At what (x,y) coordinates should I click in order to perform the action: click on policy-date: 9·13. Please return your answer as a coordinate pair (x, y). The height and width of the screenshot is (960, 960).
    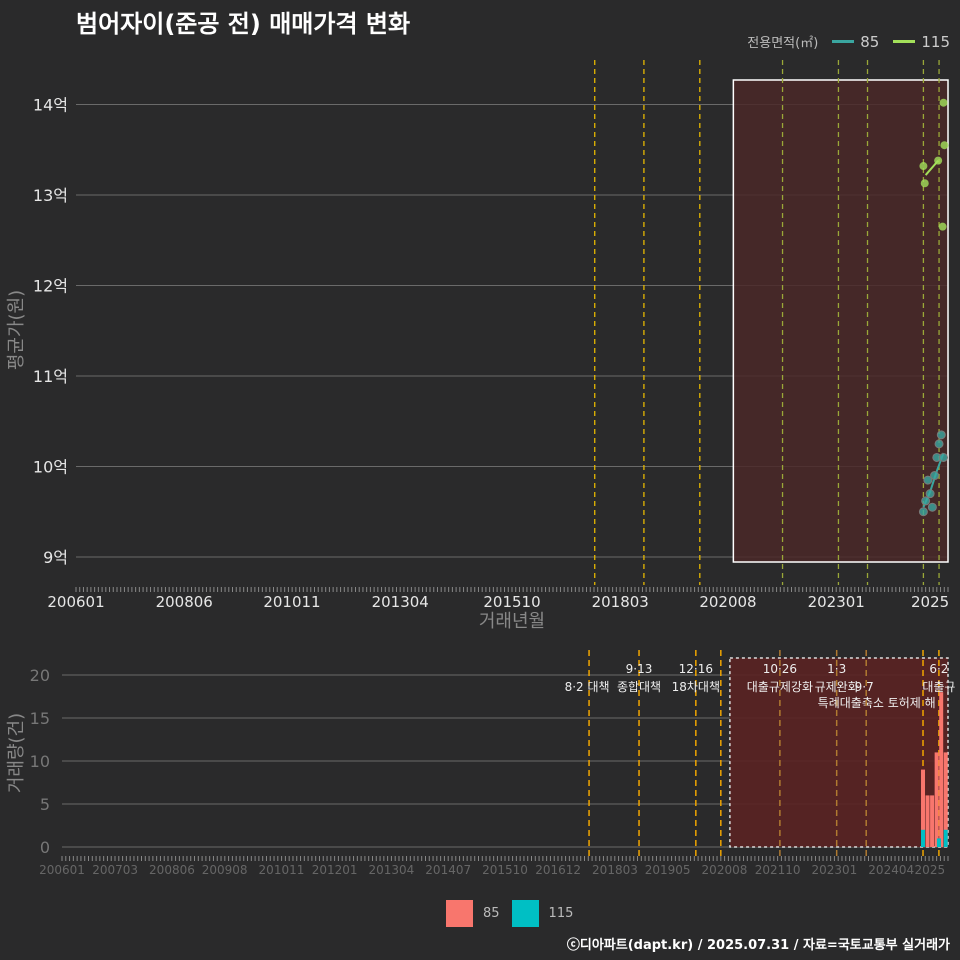
    Looking at the image, I should click on (639, 669).